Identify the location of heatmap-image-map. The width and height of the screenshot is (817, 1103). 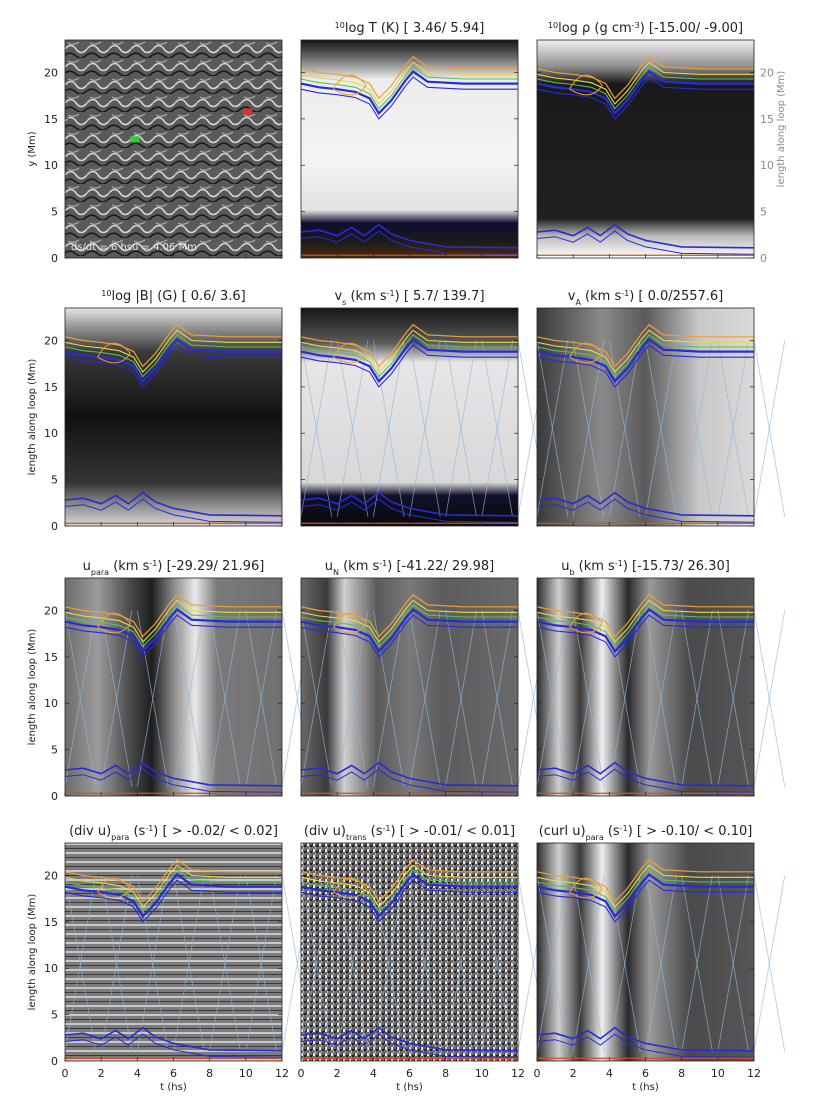
(173, 149).